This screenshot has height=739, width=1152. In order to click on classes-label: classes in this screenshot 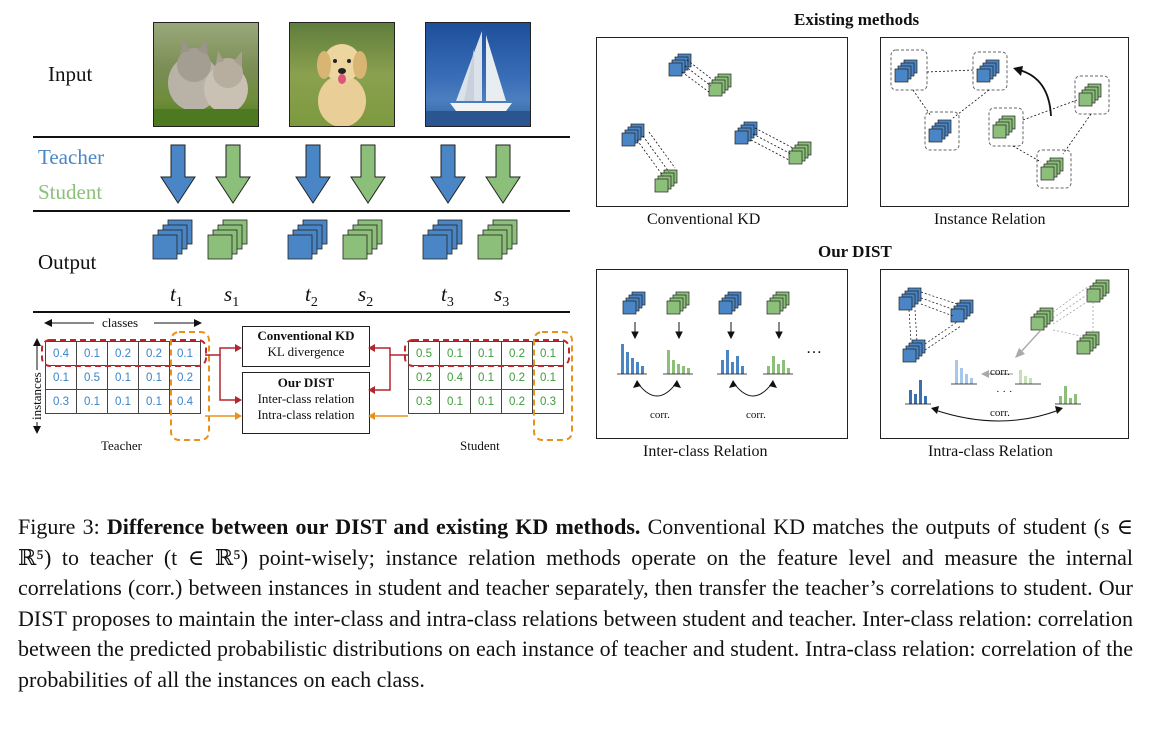, I will do `click(120, 322)`.